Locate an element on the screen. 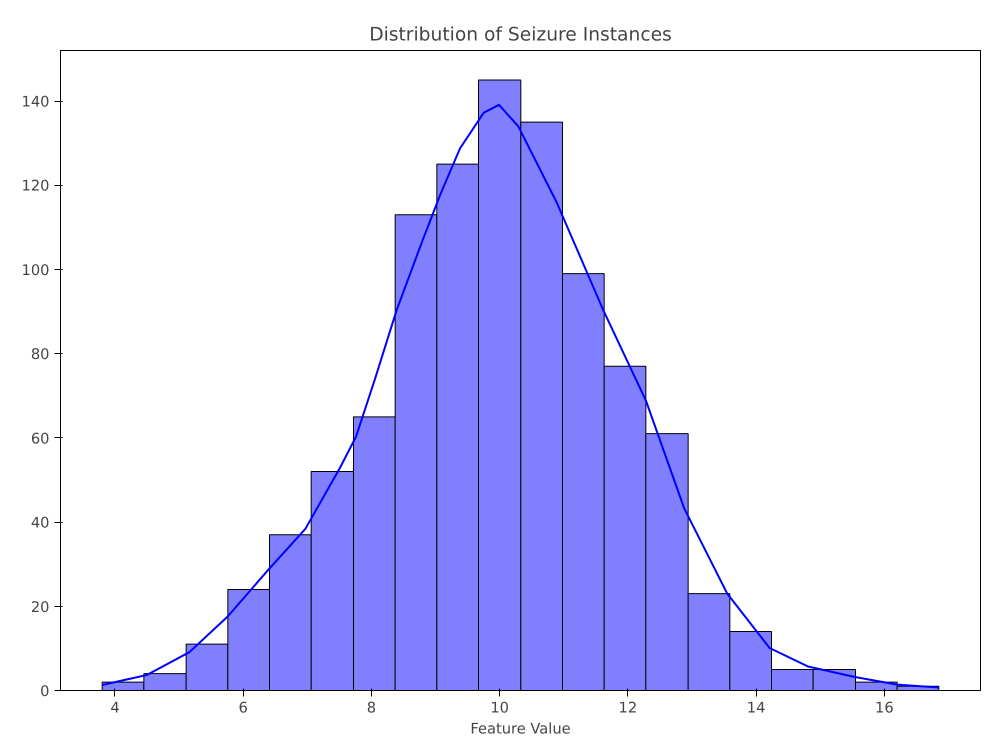 This screenshot has height=750, width=1000. y-tick-label: 20 is located at coordinates (40, 607).